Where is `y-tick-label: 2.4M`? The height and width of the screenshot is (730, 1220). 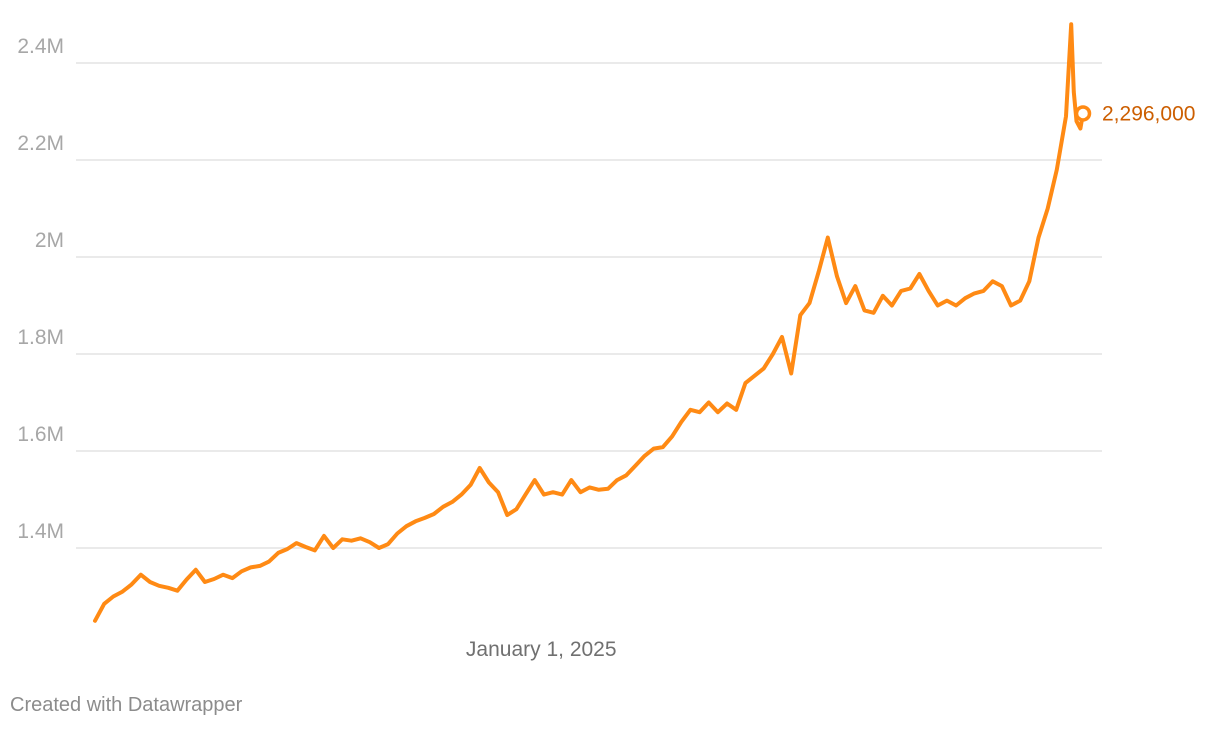 y-tick-label: 2.4M is located at coordinates (40, 46).